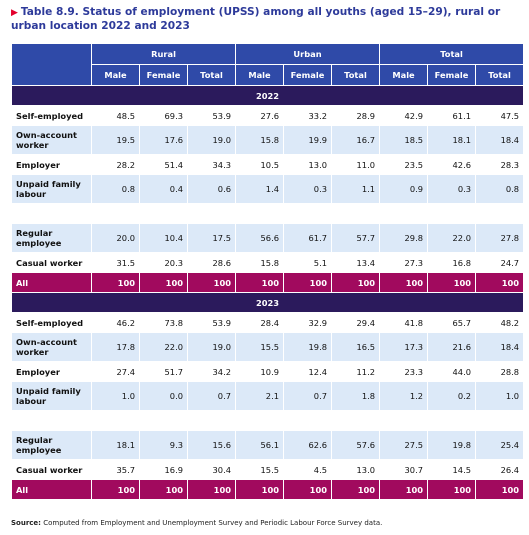 The image size is (529, 535). What do you see at coordinates (452, 164) in the screenshot?
I see `value-cell: 42.6` at bounding box center [452, 164].